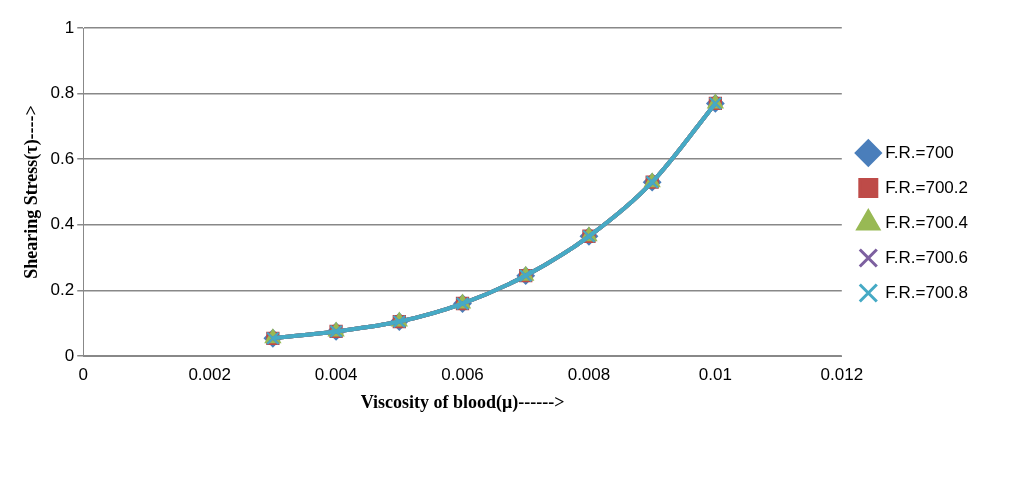 The width and height of the screenshot is (1014, 484). Describe the element at coordinates (927, 292) in the screenshot. I see `legend-label: F.R.=700.8` at that location.